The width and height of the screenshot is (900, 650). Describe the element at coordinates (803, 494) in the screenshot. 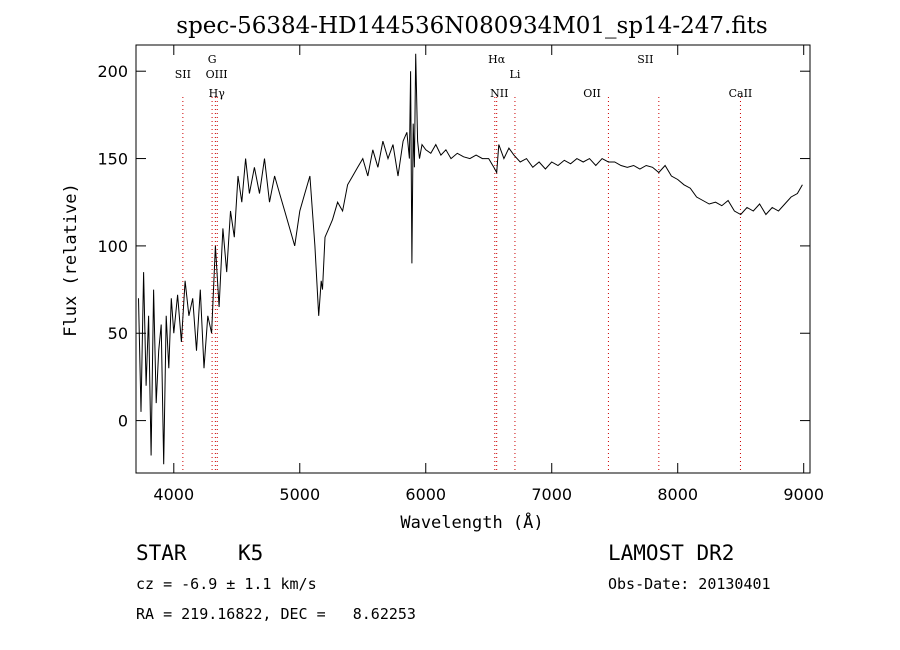

I see `x-tick-label: 9000` at that location.